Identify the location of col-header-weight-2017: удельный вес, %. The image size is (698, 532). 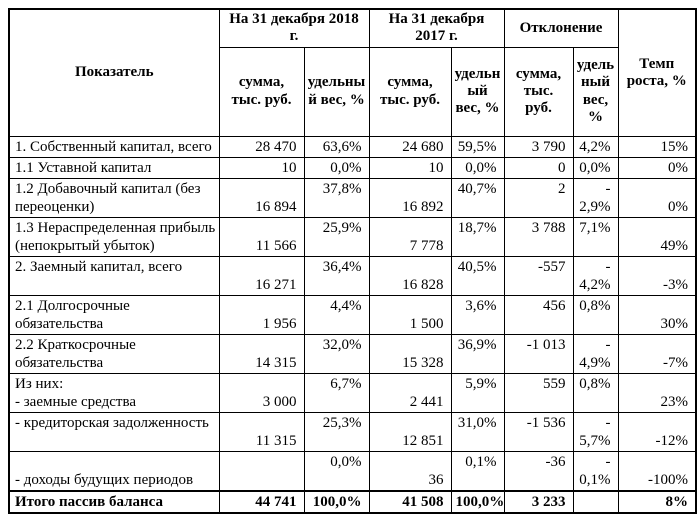
(477, 91).